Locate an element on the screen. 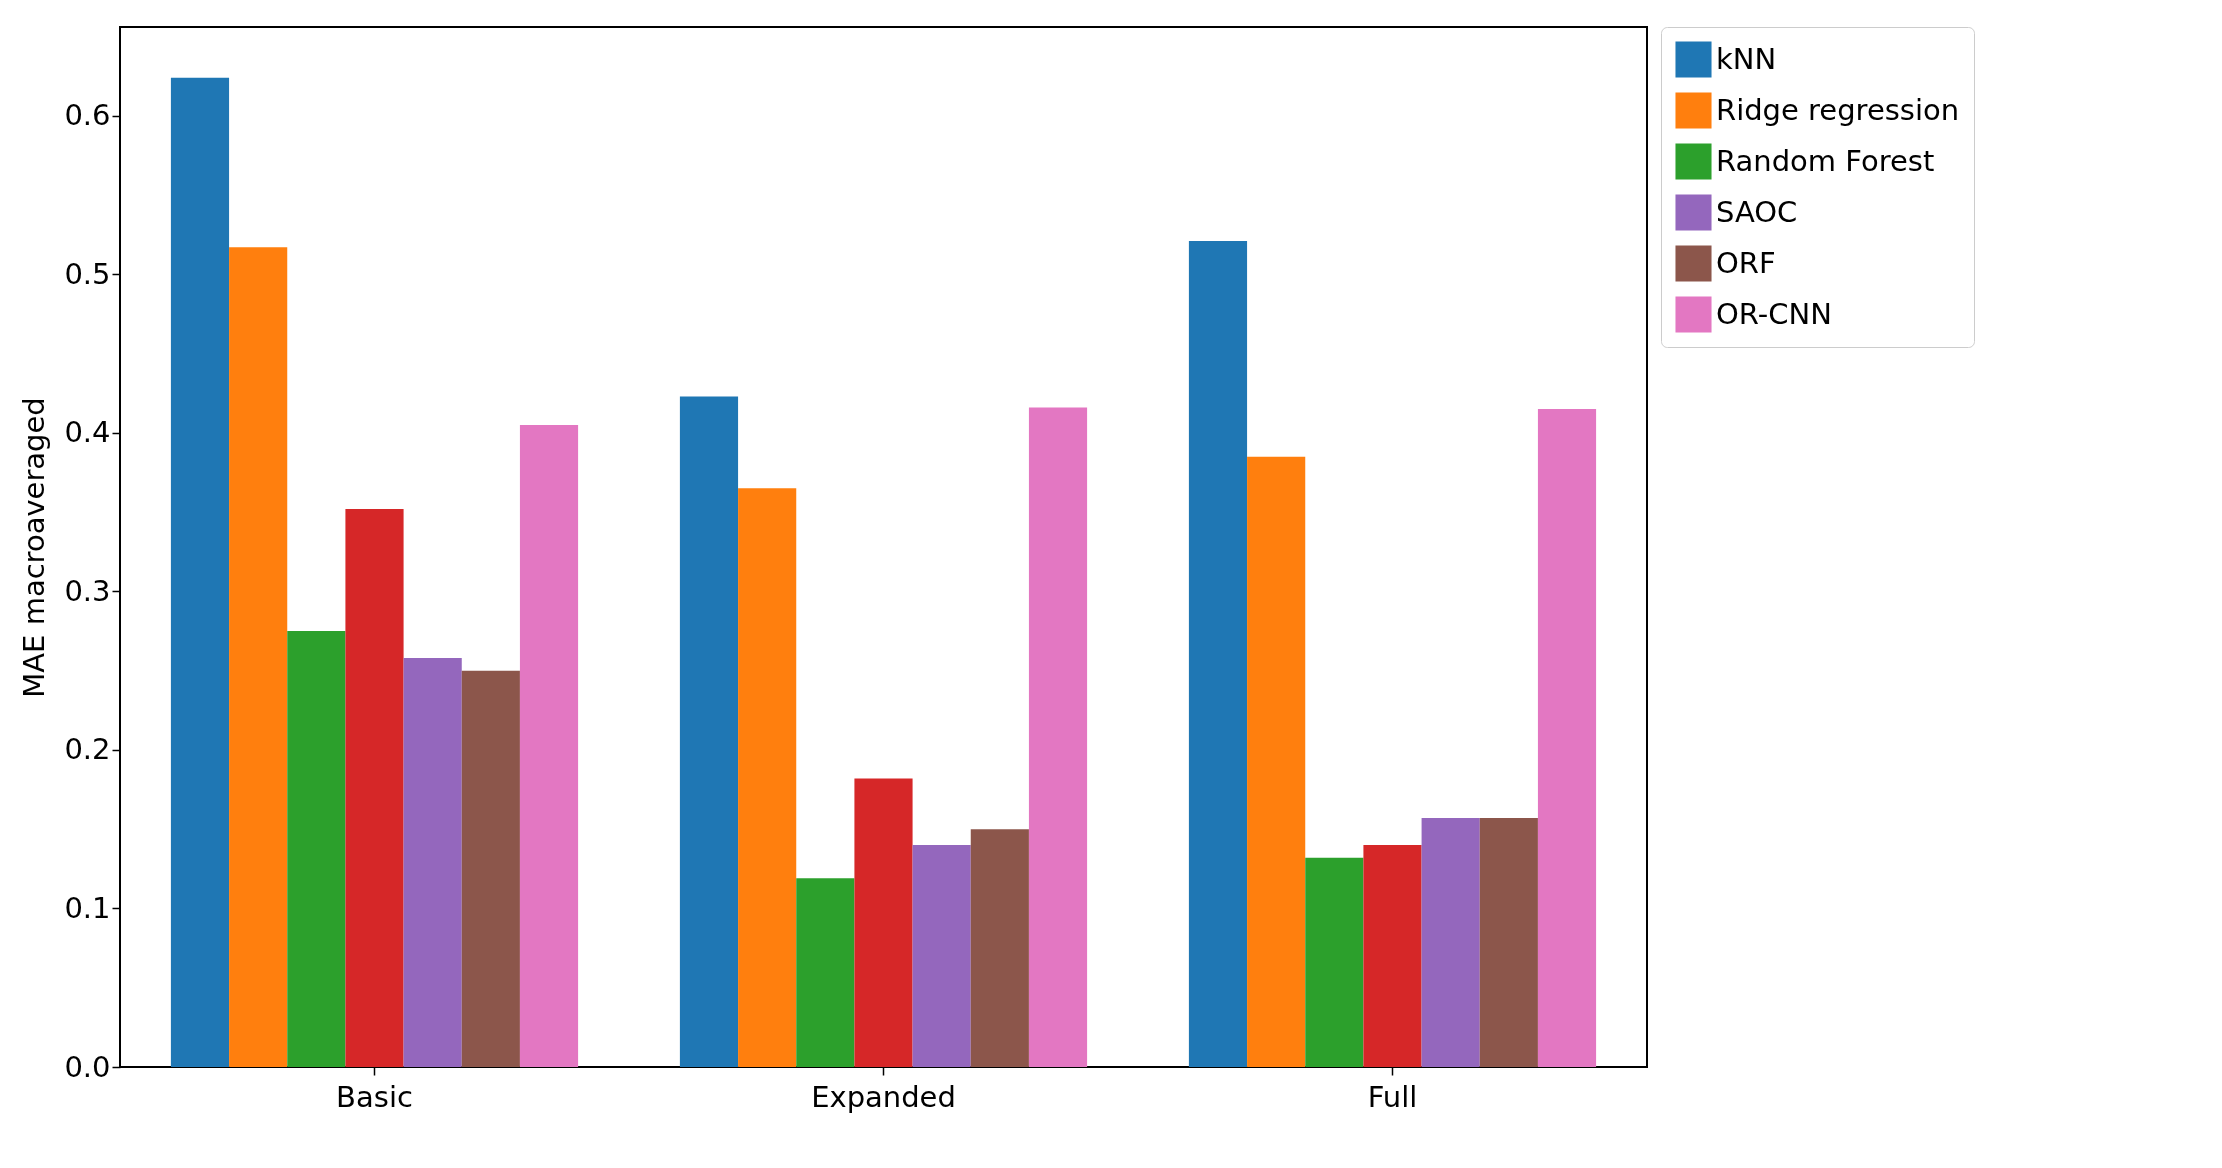  legend-label: OR-CNN is located at coordinates (1774, 313).